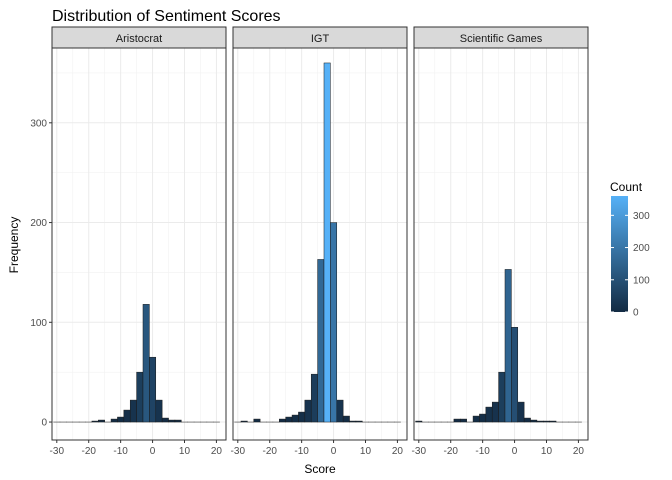 The width and height of the screenshot is (672, 480). What do you see at coordinates (641, 280) in the screenshot?
I see `legend-tick-label: 100` at bounding box center [641, 280].